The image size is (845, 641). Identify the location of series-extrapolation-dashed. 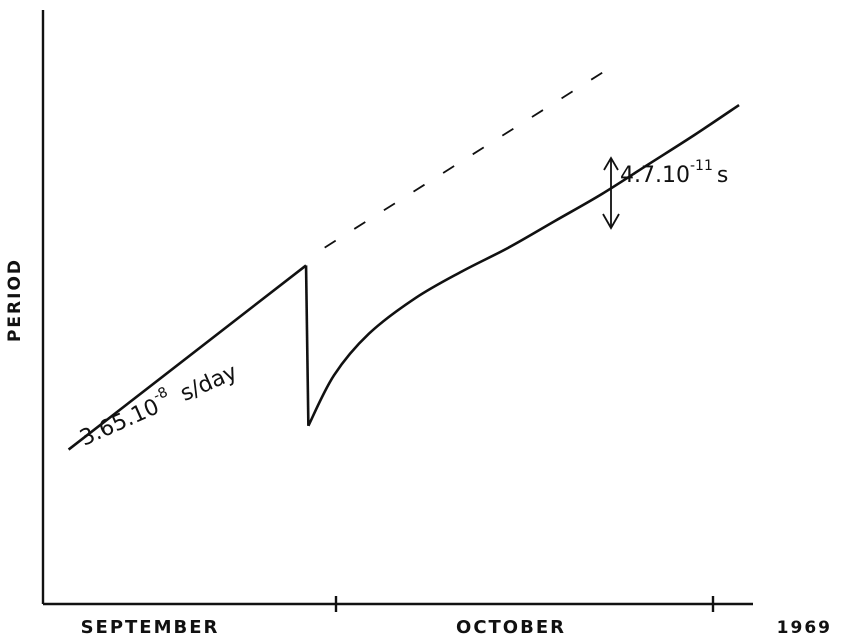
(466, 158).